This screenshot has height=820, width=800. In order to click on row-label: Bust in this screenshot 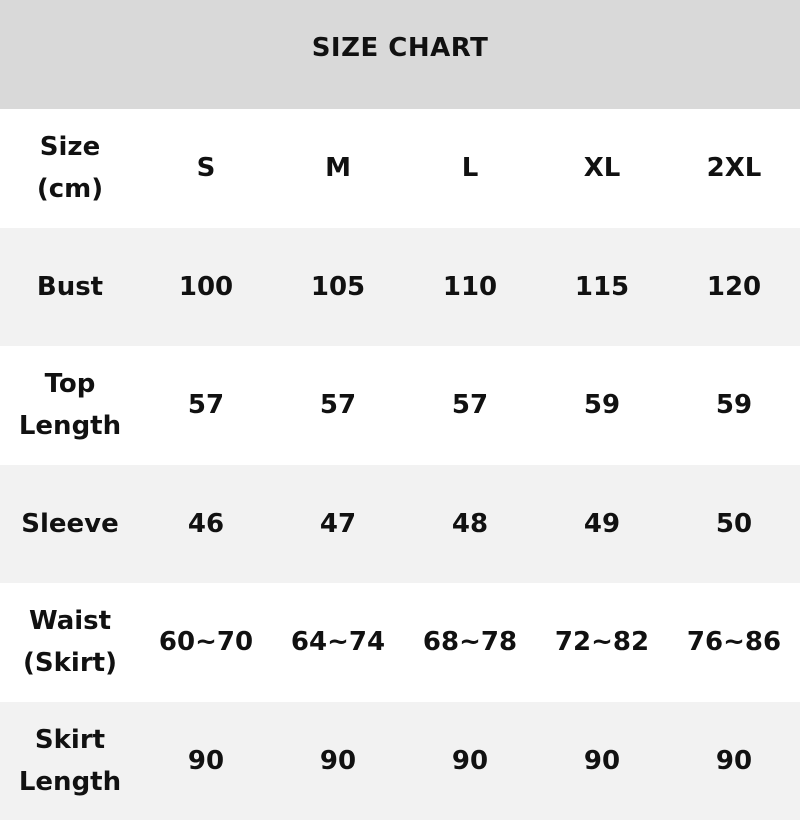, I will do `click(70, 287)`.